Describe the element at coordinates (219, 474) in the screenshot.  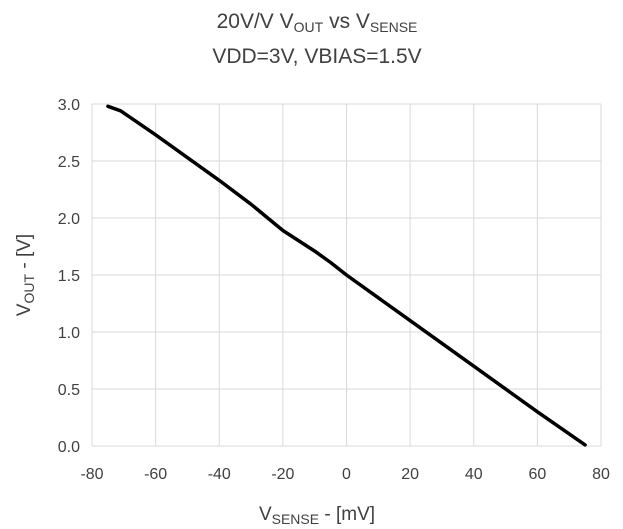
I see `x-tick-label: -40` at that location.